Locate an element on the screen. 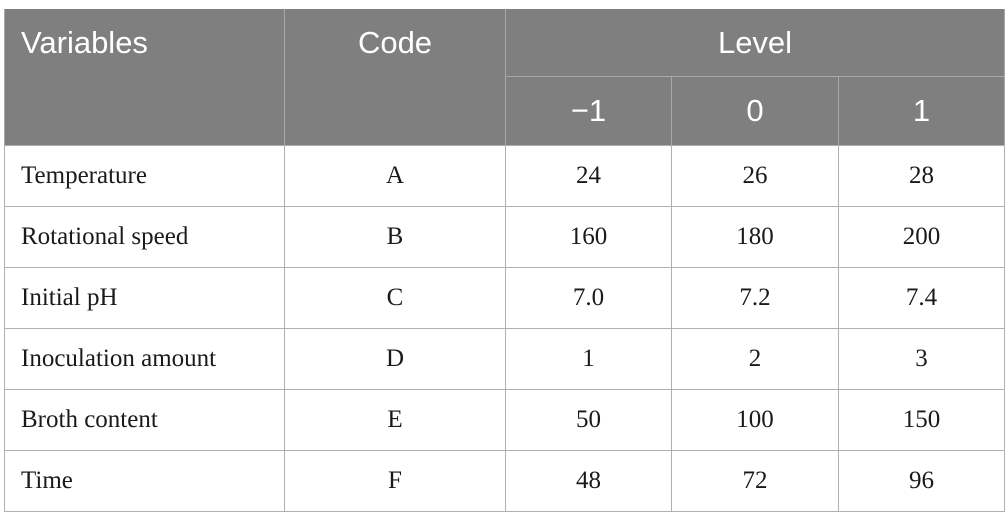 Image resolution: width=1005 pixels, height=532 pixels. table-row: Rotational speed B 160 180 200 is located at coordinates (504, 237).